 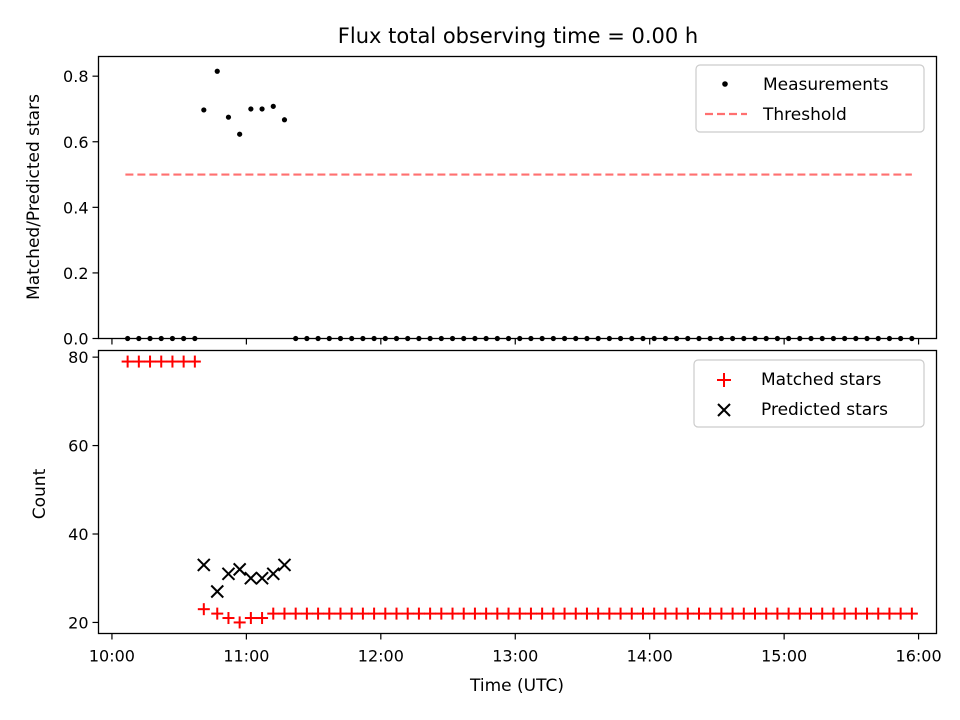 What do you see at coordinates (804, 115) in the screenshot?
I see `legend-threshold-label: Threshold` at bounding box center [804, 115].